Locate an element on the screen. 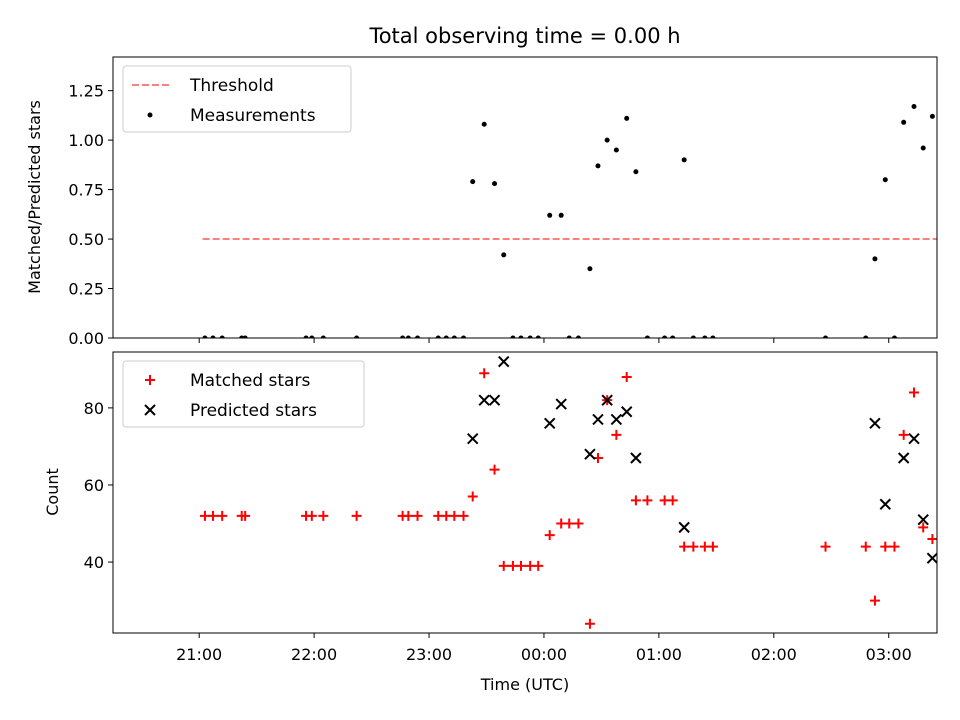  y-tick-label: 60 is located at coordinates (94, 485).